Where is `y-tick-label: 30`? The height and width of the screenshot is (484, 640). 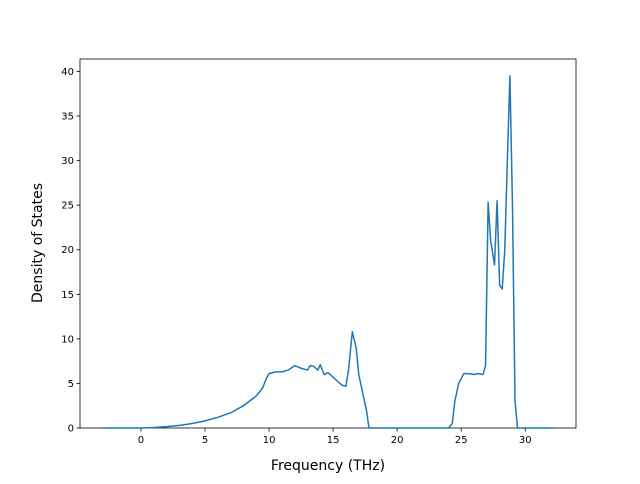 y-tick-label: 30 is located at coordinates (67, 161).